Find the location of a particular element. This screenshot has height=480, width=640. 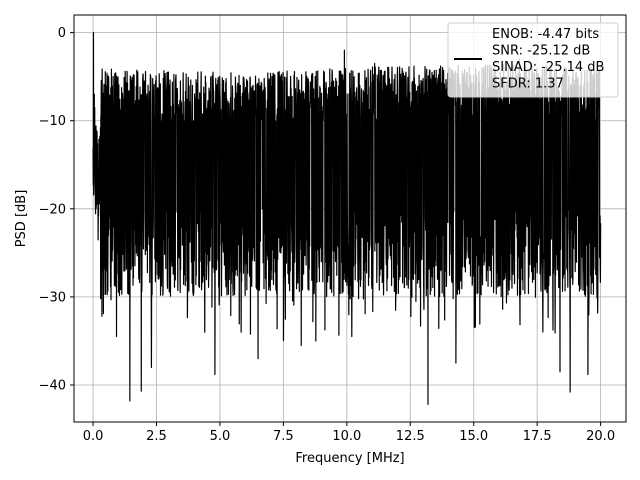

legend-entry-enob: ENOB: -4.47 bits is located at coordinates (545, 34).